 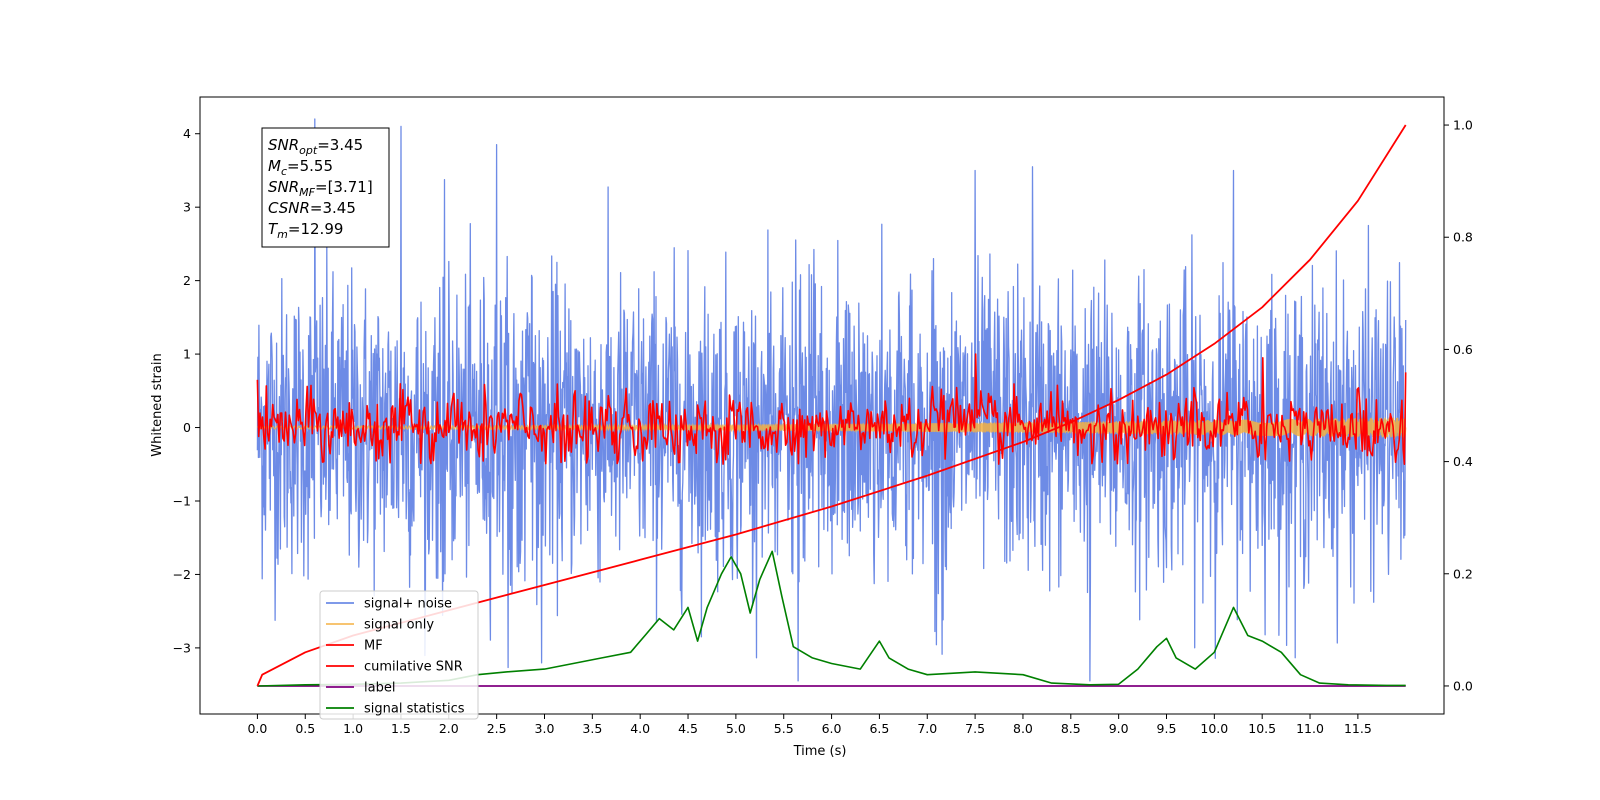 I want to click on x-tick-label: 4.0, so click(x=640, y=728).